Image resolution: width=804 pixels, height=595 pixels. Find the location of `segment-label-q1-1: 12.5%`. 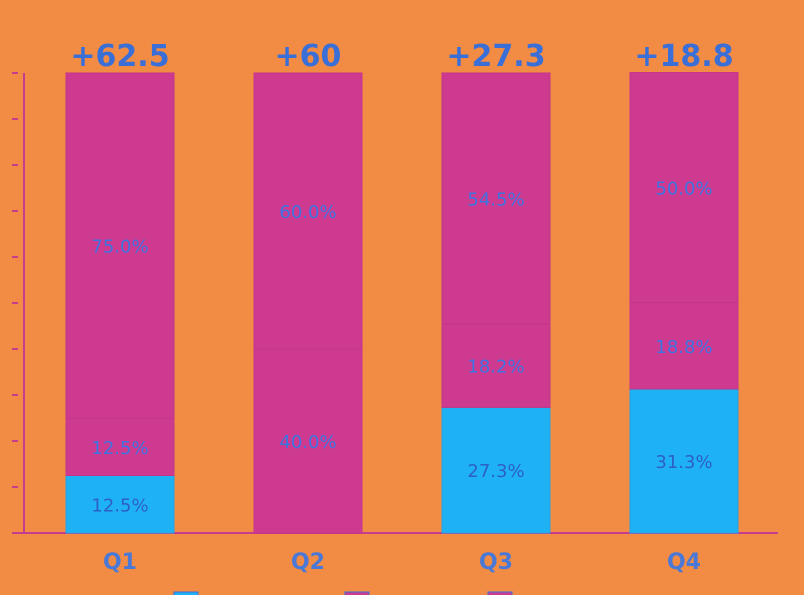

segment-label-q1-1: 12.5% is located at coordinates (119, 505).